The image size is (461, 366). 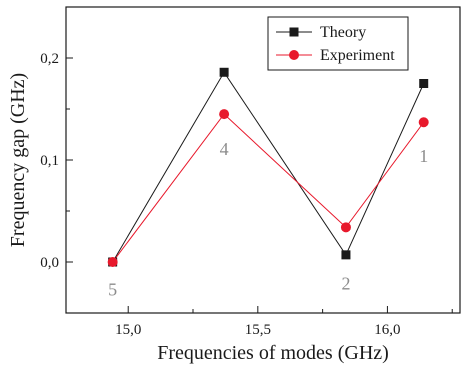 What do you see at coordinates (128, 330) in the screenshot?
I see `x-tick-label: 15,0` at bounding box center [128, 330].